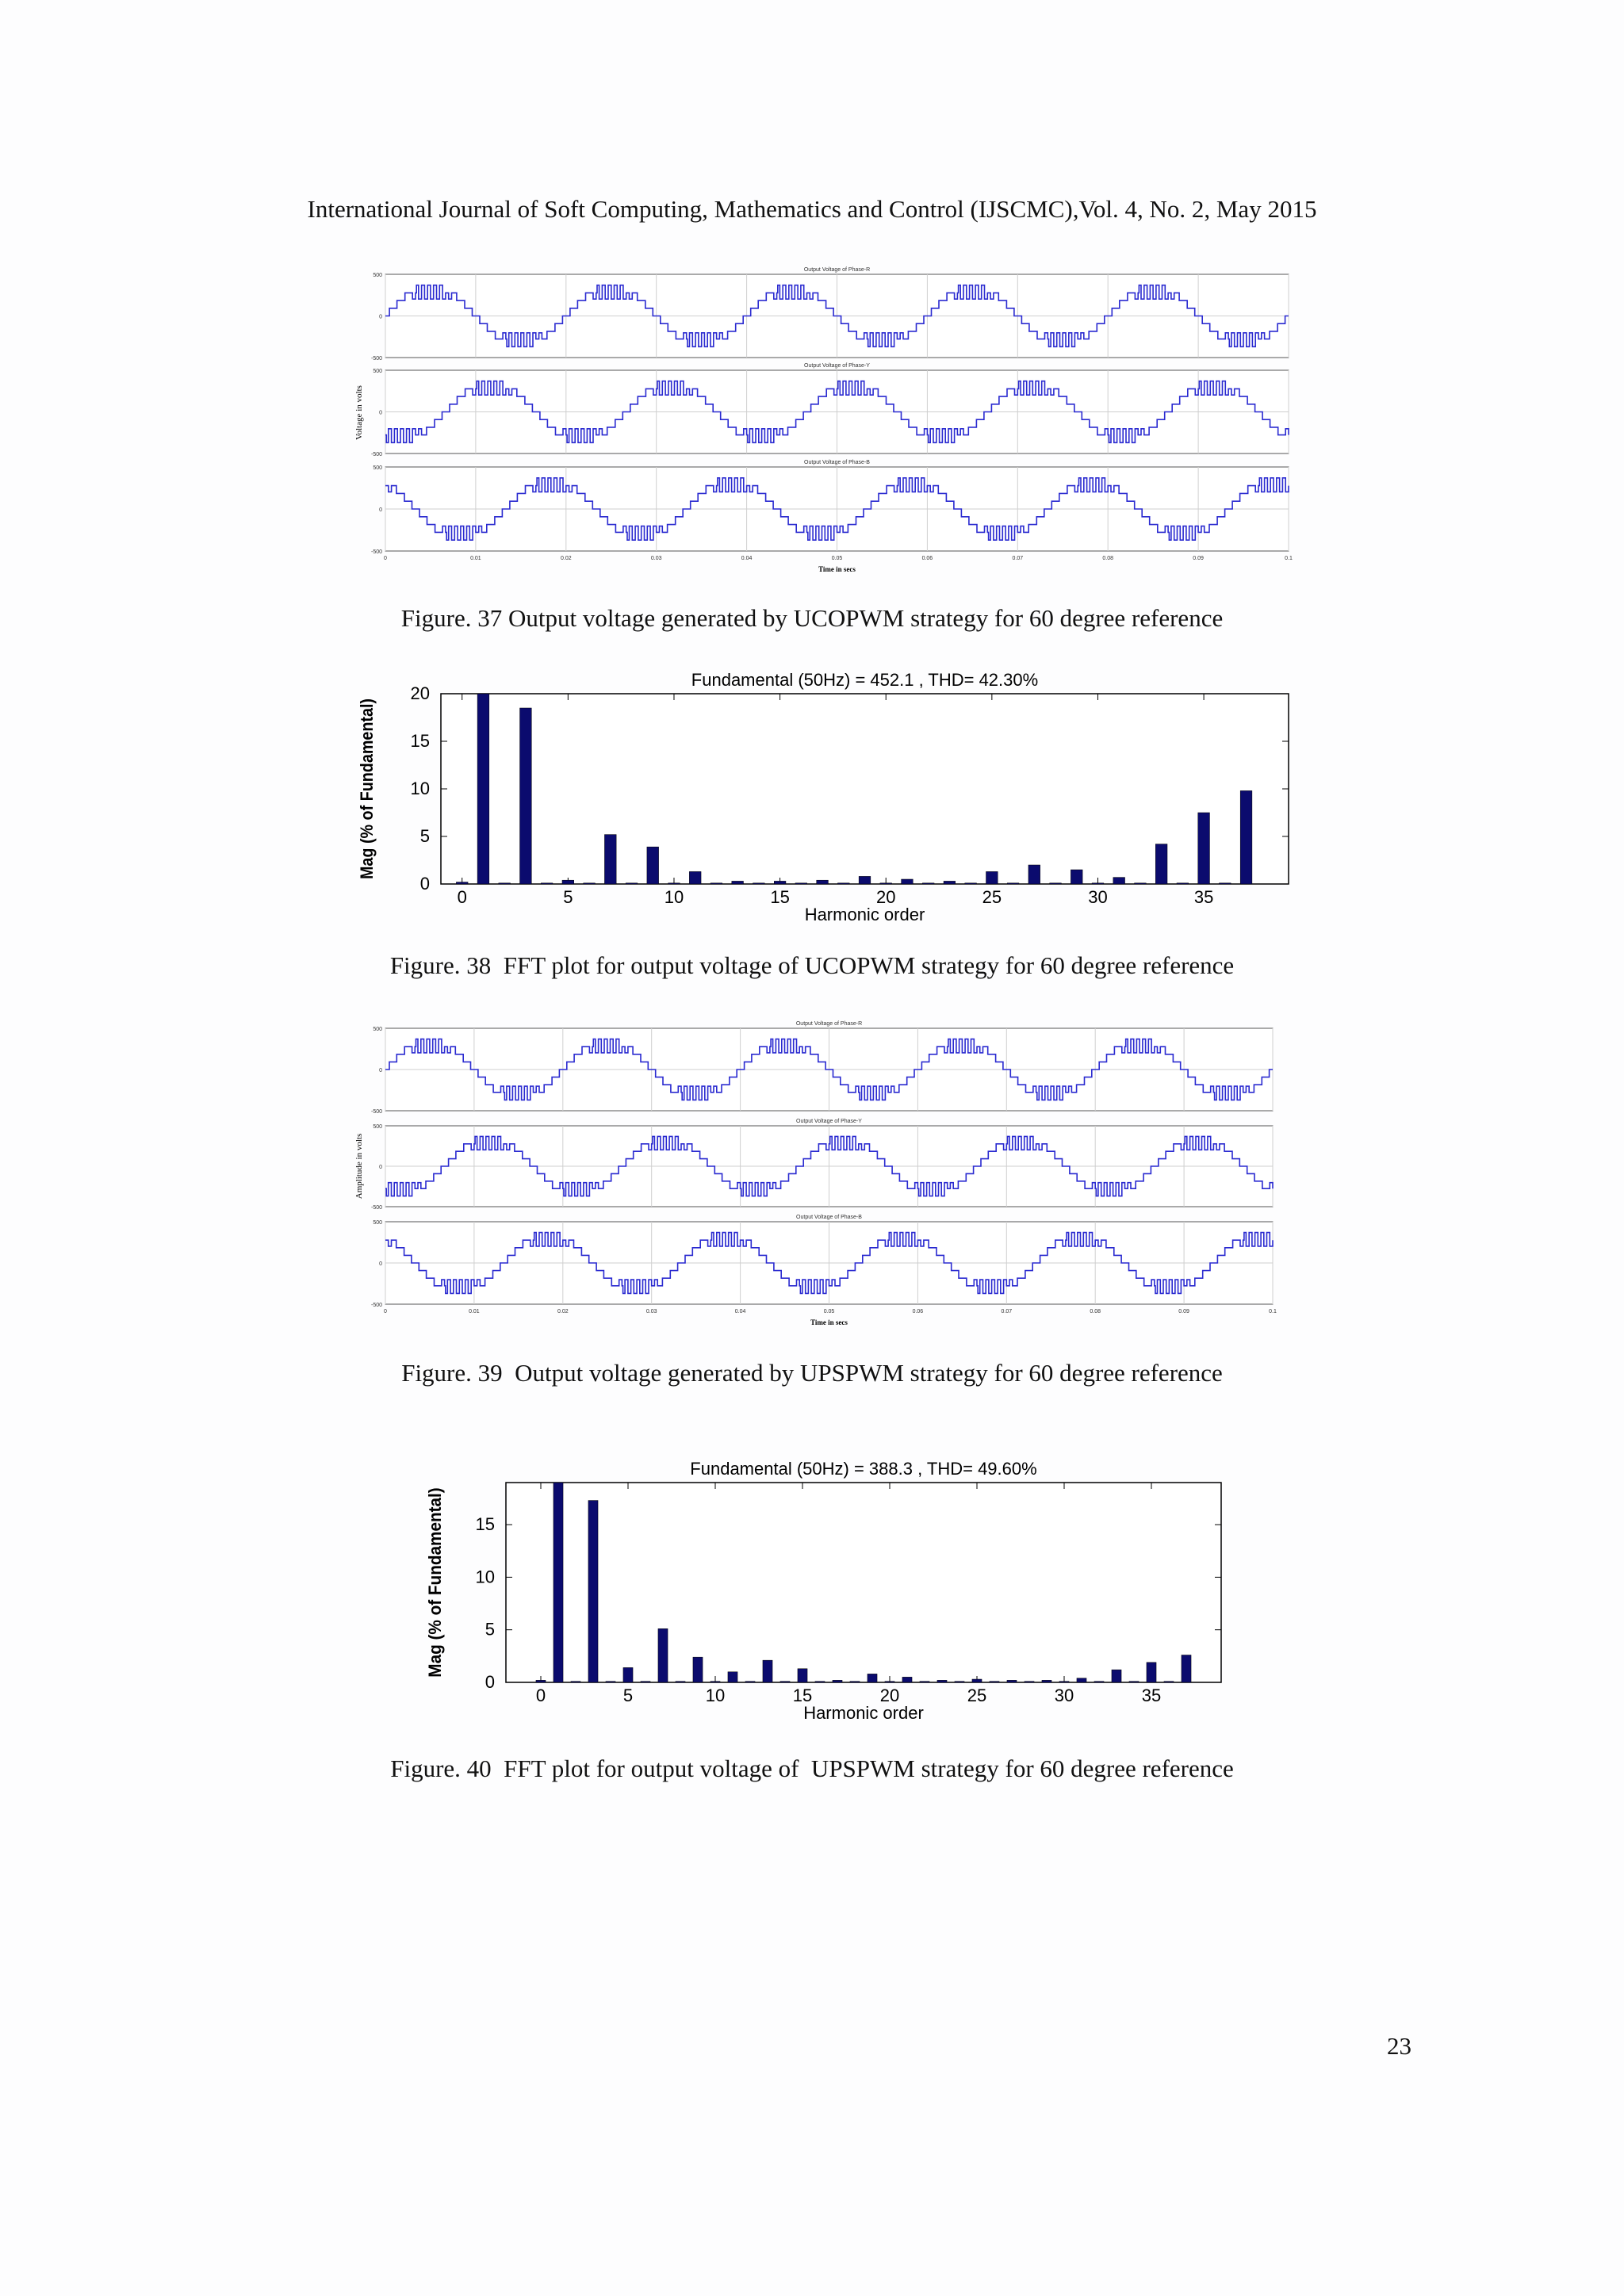 This screenshot has height=2296, width=1624. What do you see at coordinates (421, 693) in the screenshot?
I see `y-tick-label: 20` at bounding box center [421, 693].